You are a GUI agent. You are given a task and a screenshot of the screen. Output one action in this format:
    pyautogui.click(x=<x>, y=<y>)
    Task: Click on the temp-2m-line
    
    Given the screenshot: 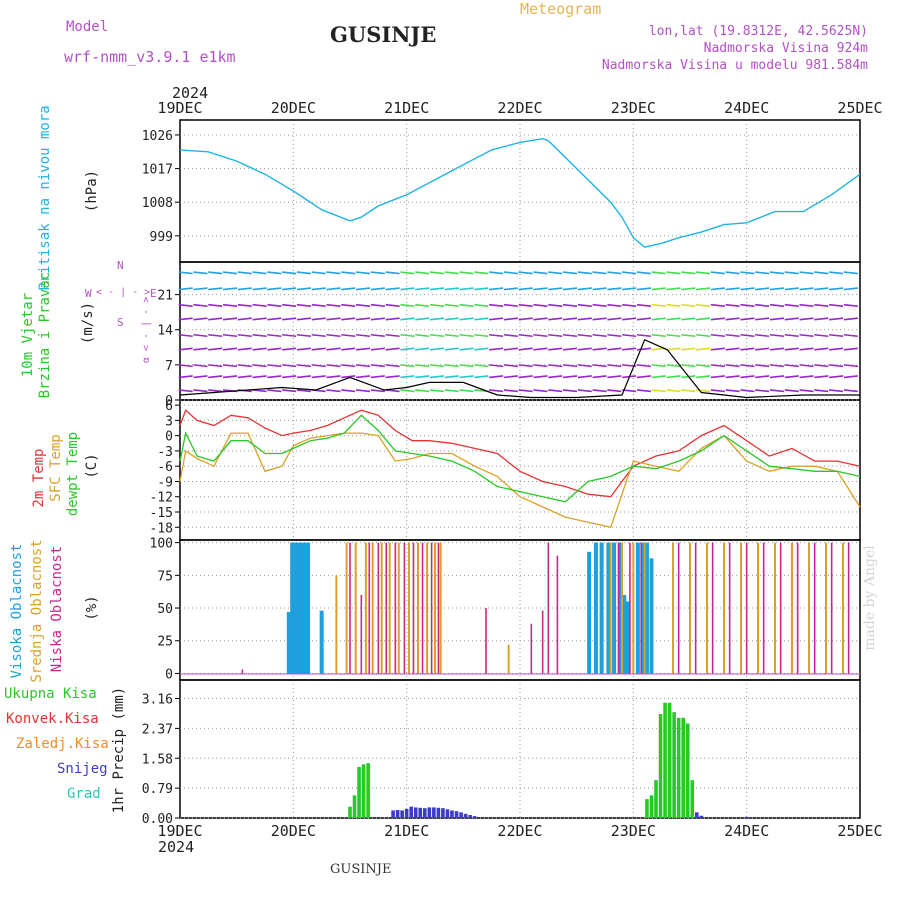 What is the action you would take?
    pyautogui.click(x=520, y=453)
    